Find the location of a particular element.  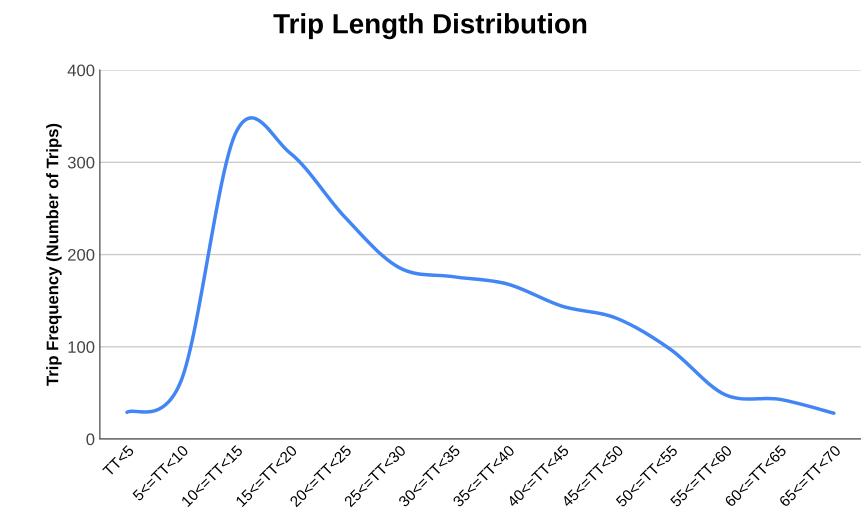

y-axis-title: Trip Frequency (Number of Trips) is located at coordinates (54, 255).